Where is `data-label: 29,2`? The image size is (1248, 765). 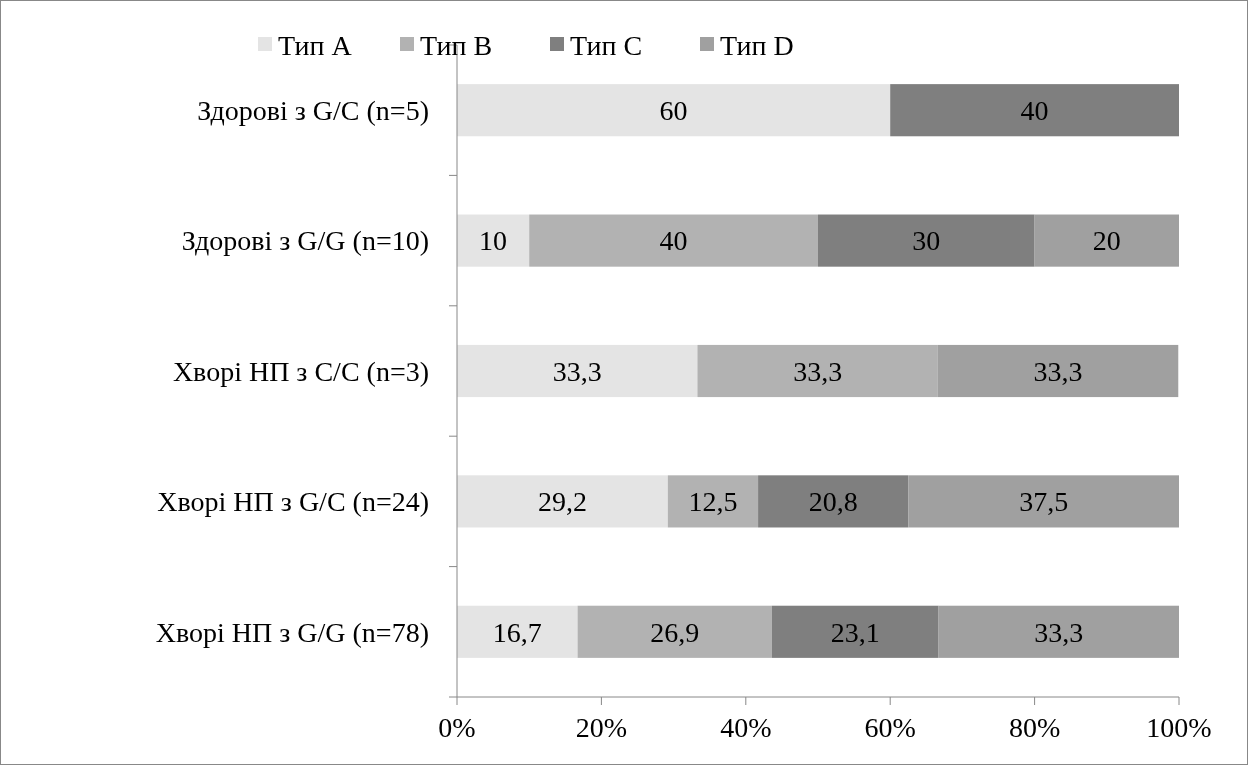 data-label: 29,2 is located at coordinates (562, 502).